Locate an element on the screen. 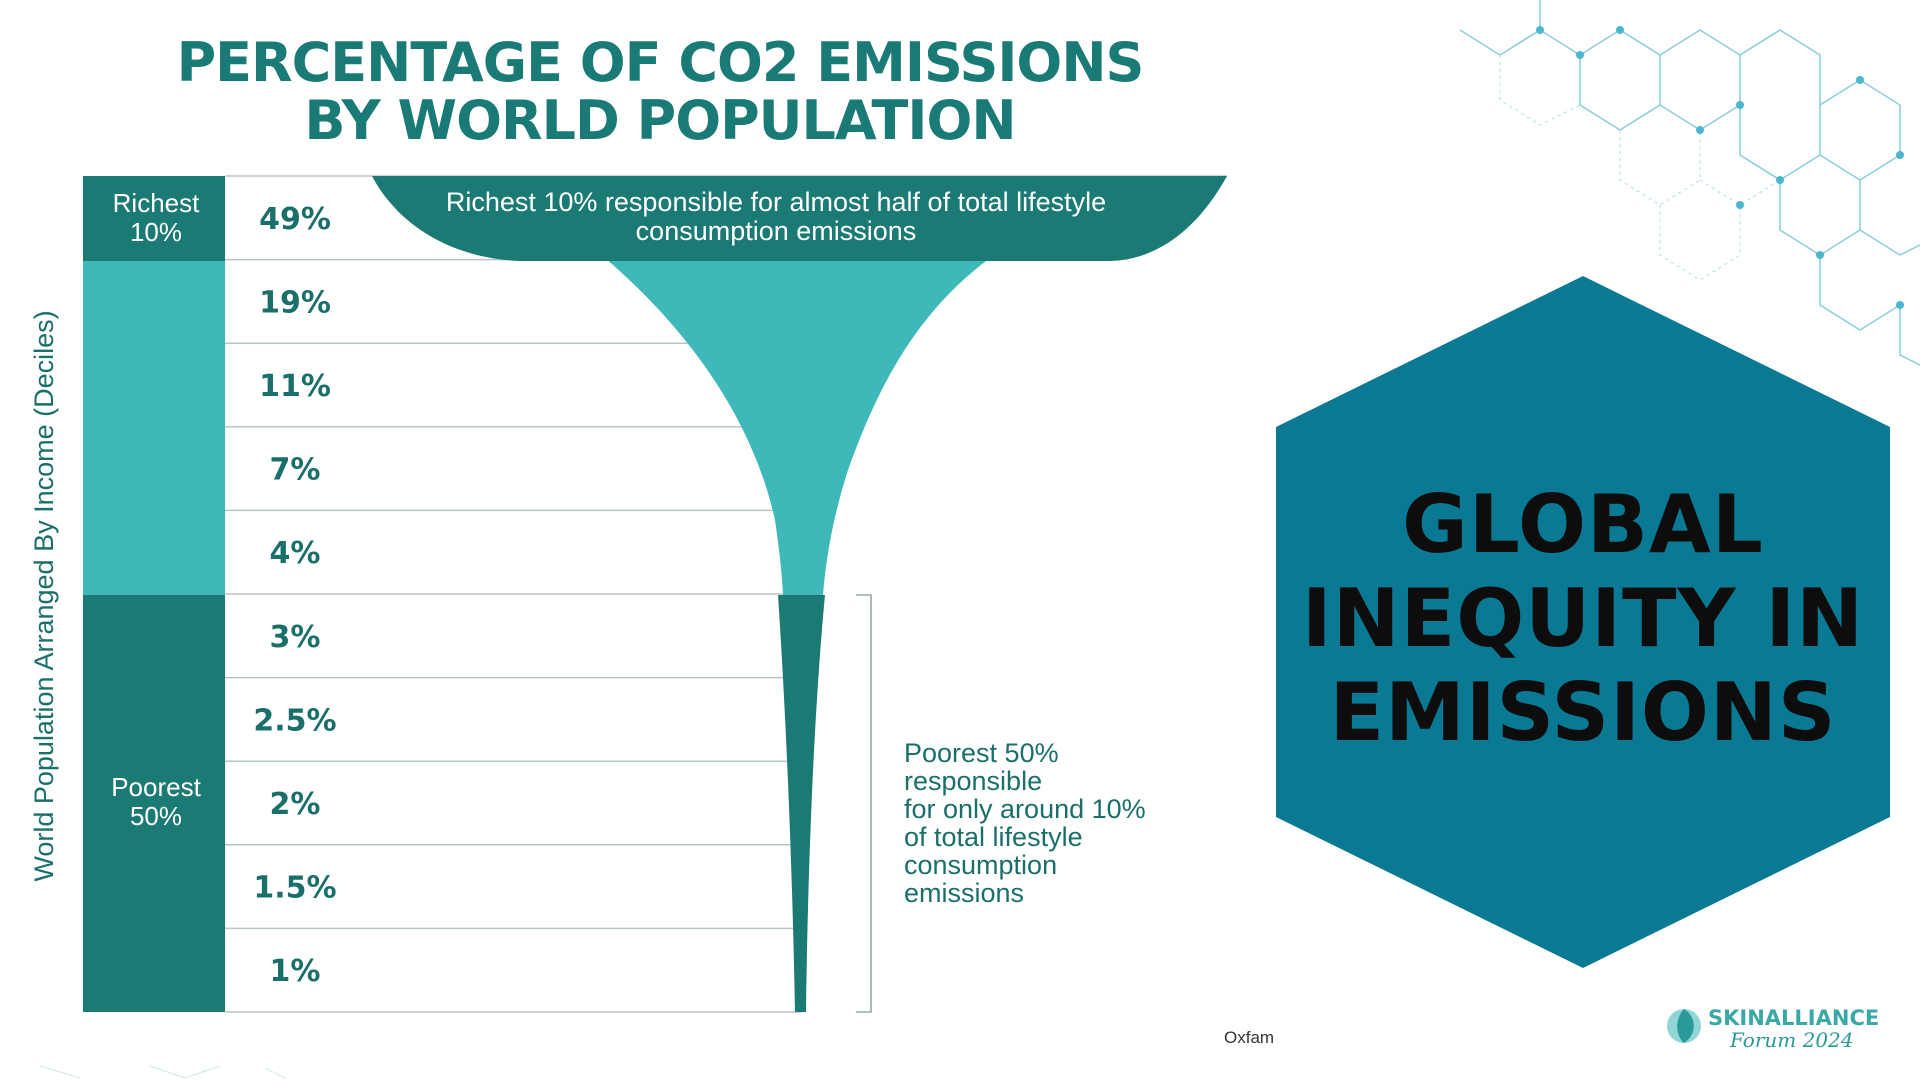 The width and height of the screenshot is (1920, 1080). poorest-annotation-line-4: of total lifestyle is located at coordinates (993, 837).